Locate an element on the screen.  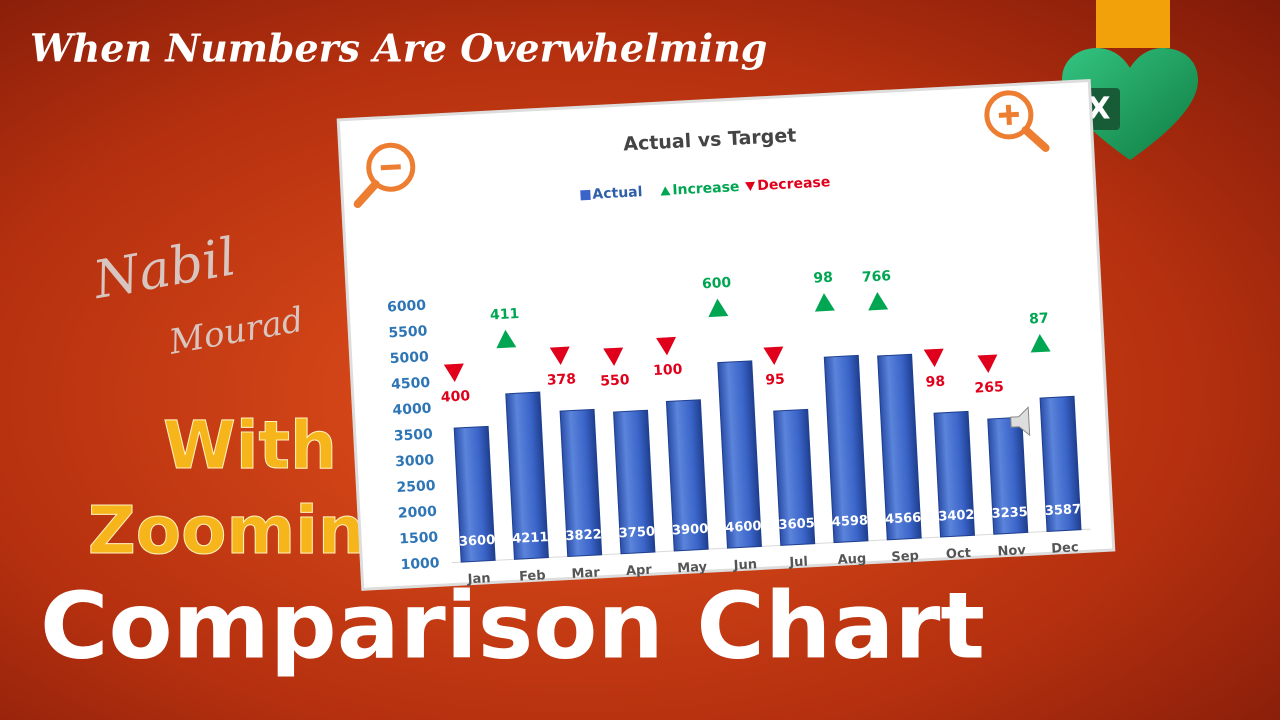
zoom-out-handle is located at coordinates (366, 194).